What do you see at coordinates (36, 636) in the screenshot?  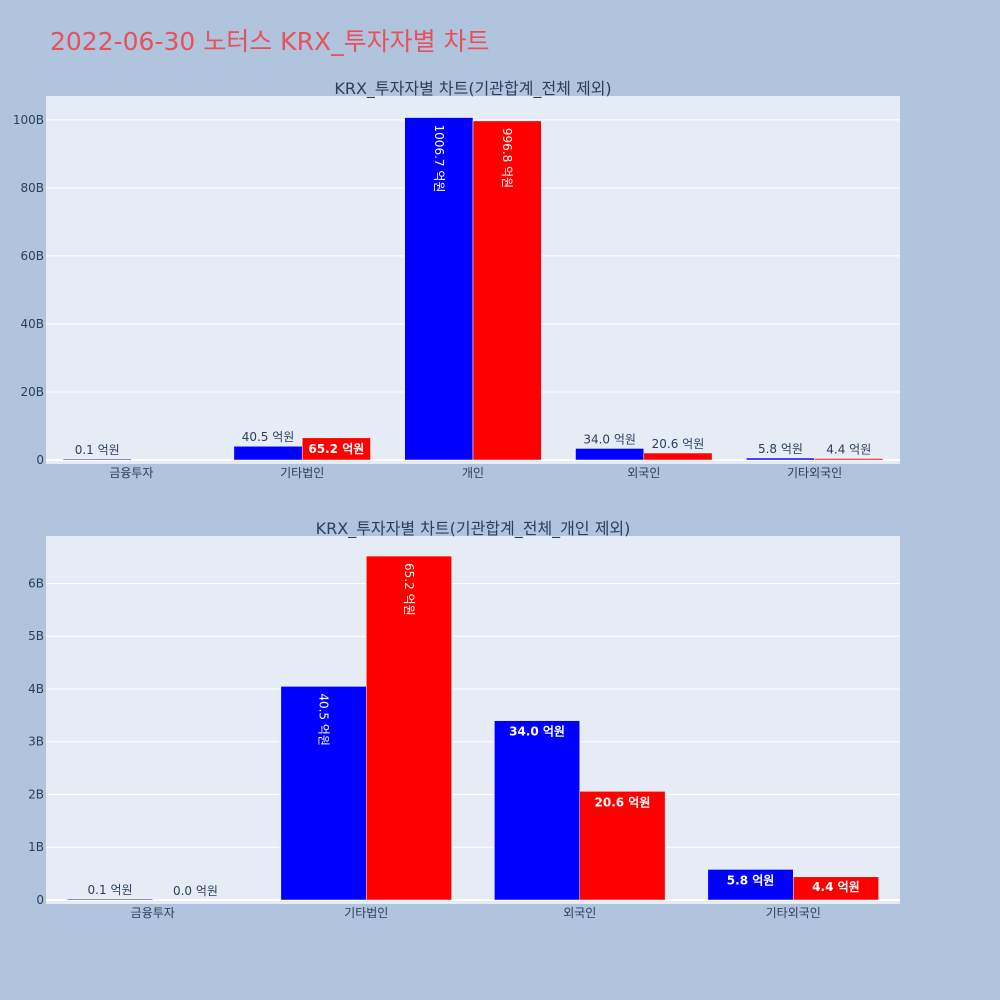 I see `y-tick-label: 5B` at bounding box center [36, 636].